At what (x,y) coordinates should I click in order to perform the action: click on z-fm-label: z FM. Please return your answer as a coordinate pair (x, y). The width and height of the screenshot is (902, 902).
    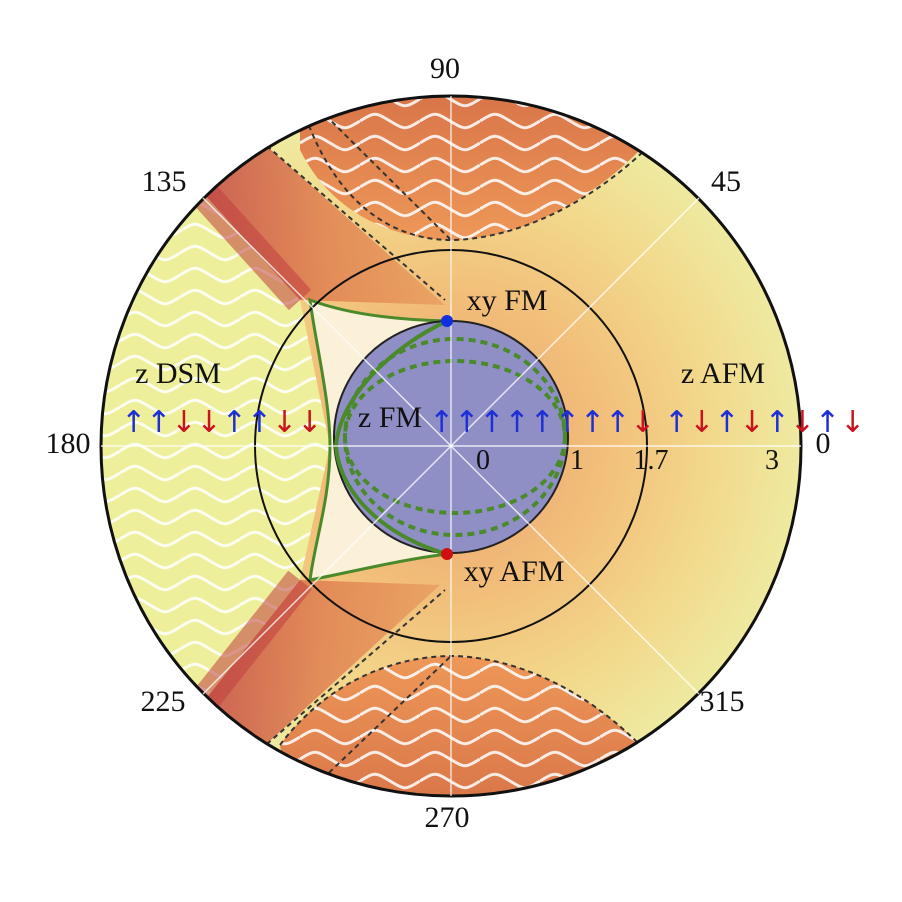
    Looking at the image, I should click on (390, 417).